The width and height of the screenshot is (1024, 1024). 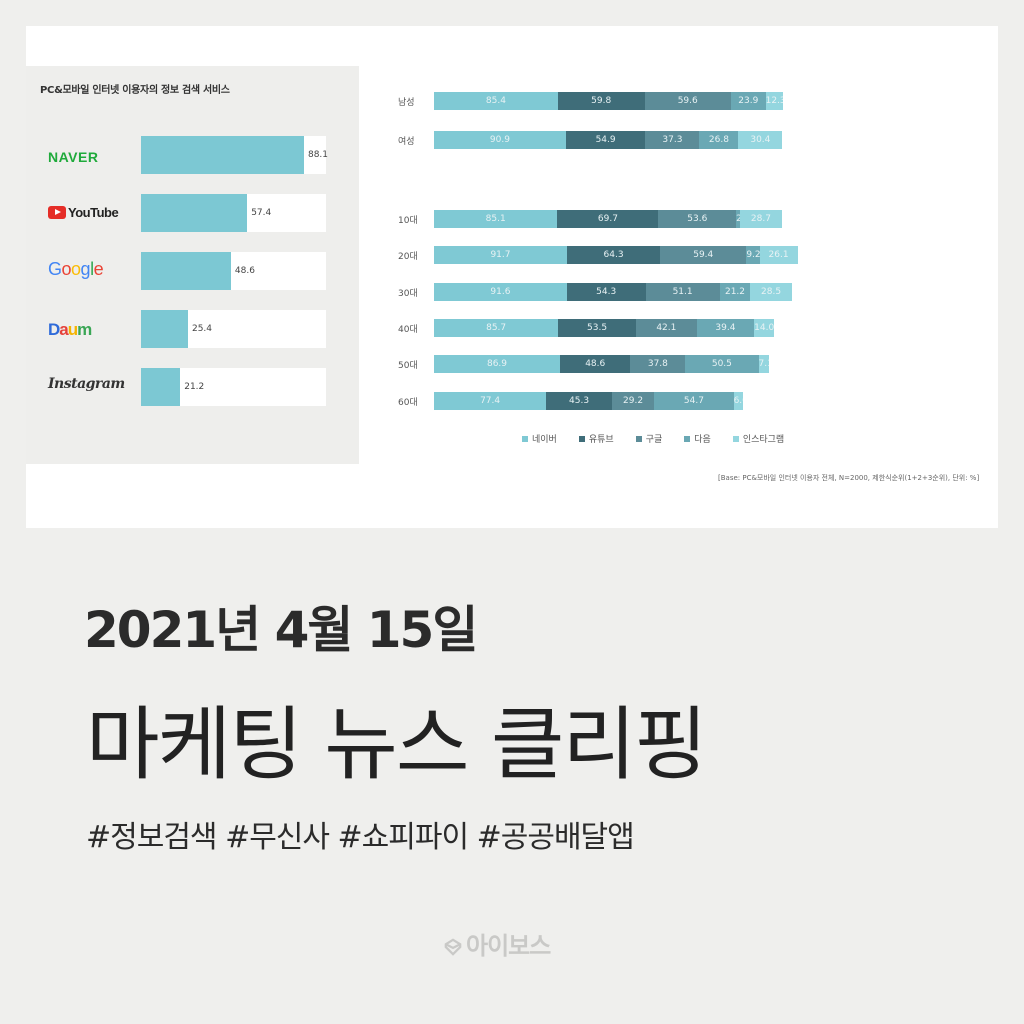 I want to click on bar-segment: 51.1, so click(x=682, y=292).